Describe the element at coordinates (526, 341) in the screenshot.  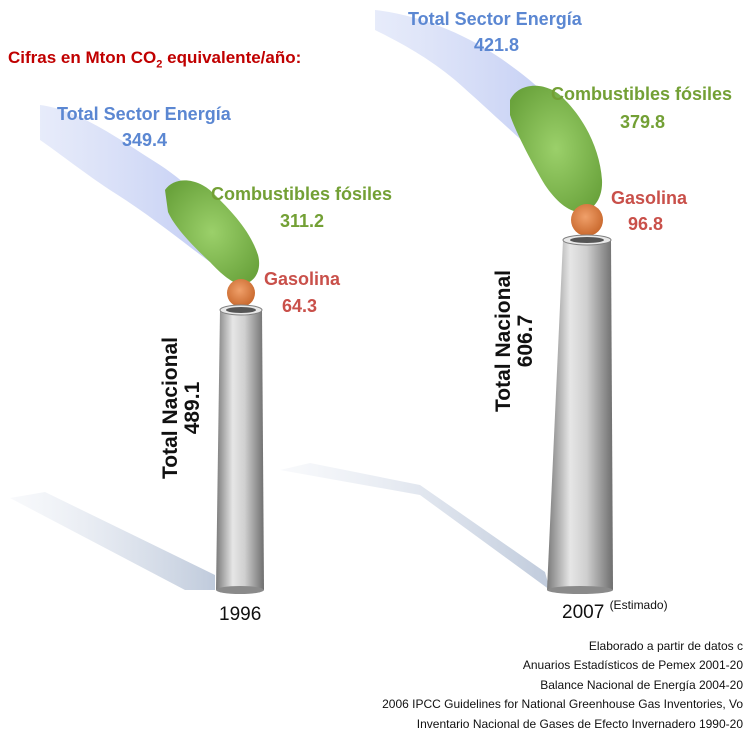
I see `total-value-2007: 606.7` at that location.